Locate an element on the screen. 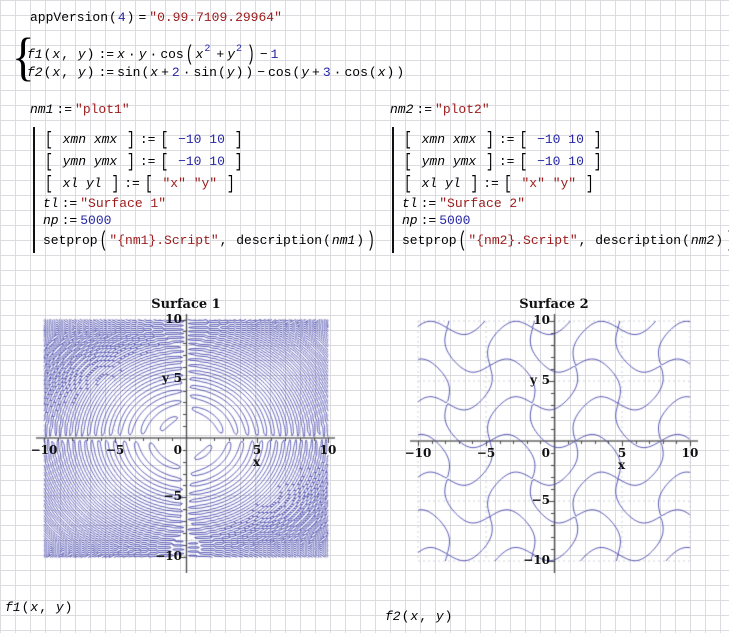  math-token: tl is located at coordinates (410, 203).